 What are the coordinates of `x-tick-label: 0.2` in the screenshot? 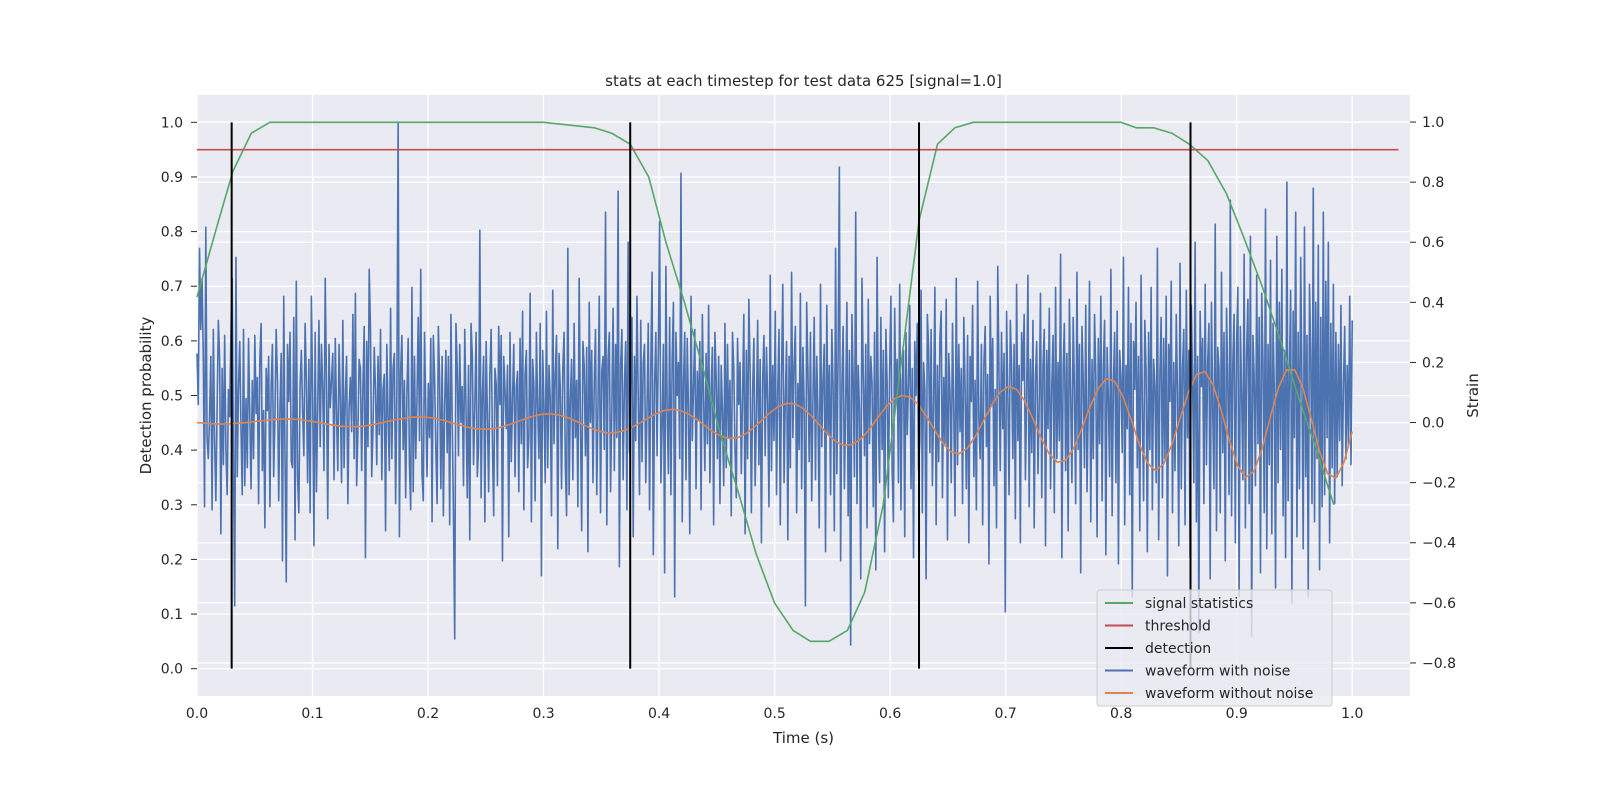 It's located at (428, 714).